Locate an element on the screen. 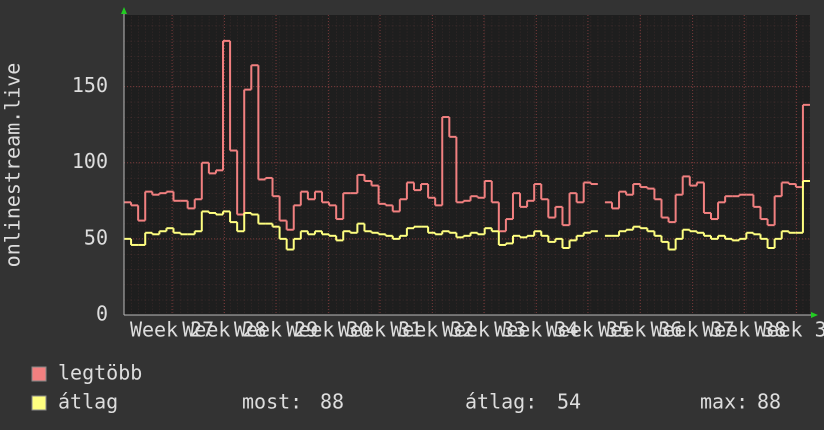 Image resolution: width=824 pixels, height=430 pixels. legend-label: átlag is located at coordinates (88, 402).